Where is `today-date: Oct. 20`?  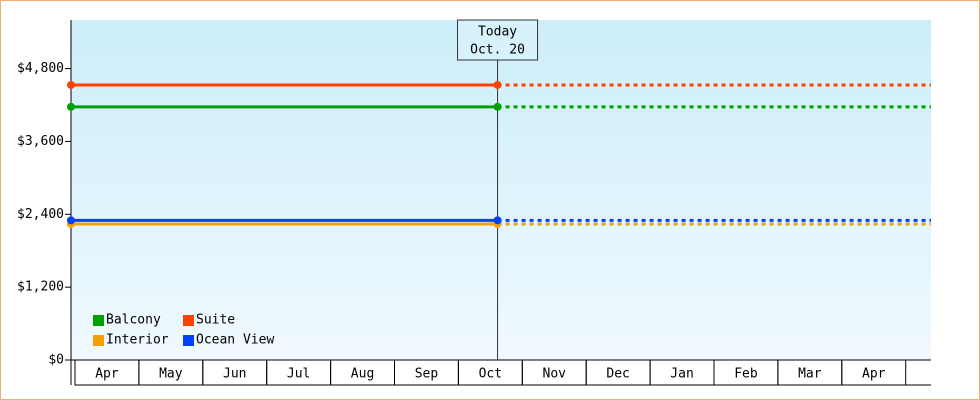
today-date: Oct. 20 is located at coordinates (497, 50).